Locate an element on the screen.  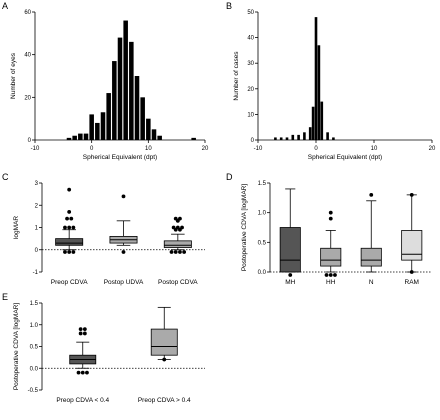
panel-label-b: B is located at coordinates (229, 6).